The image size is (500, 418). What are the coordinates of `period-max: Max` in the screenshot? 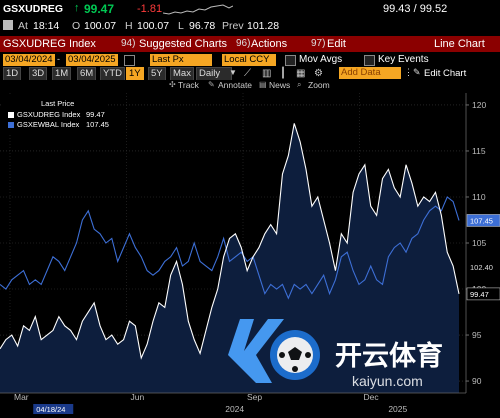 It's located at (182, 74).